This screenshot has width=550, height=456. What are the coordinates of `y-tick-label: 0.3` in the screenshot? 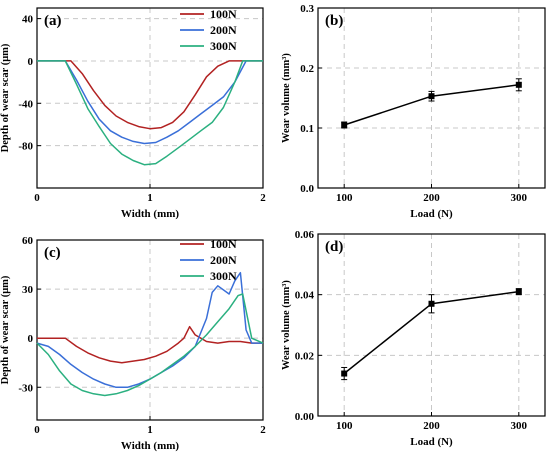 It's located at (307, 9).